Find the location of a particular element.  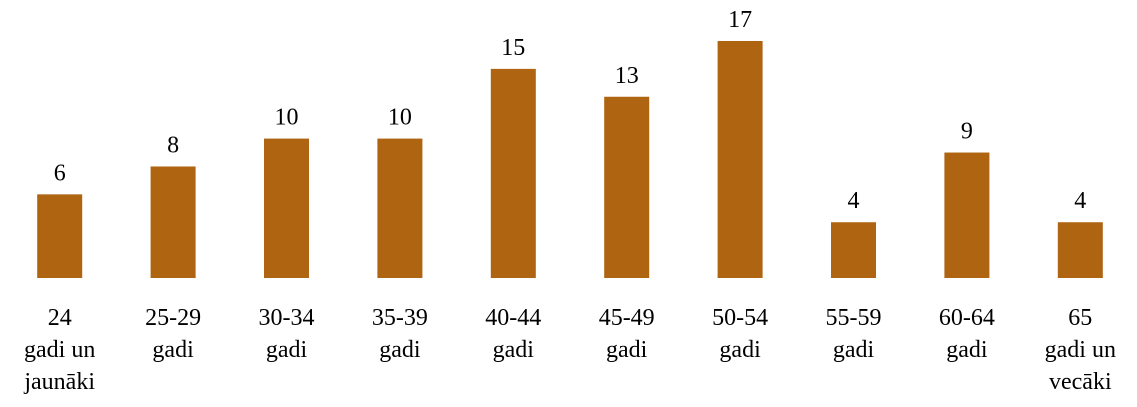

x-tick-label: 35-39 gadi is located at coordinates (399, 334).